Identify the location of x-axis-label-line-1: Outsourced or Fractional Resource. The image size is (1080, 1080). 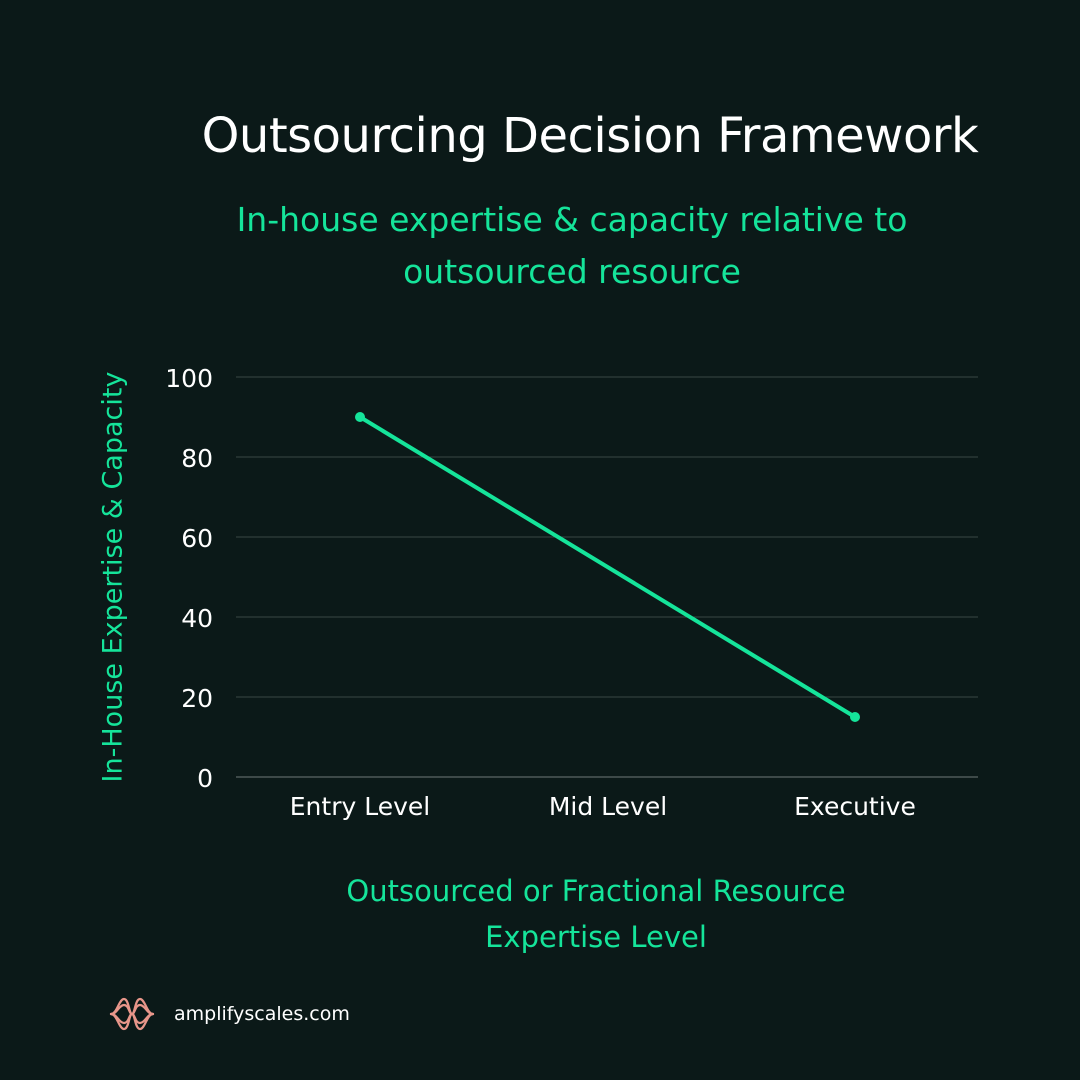
(596, 891).